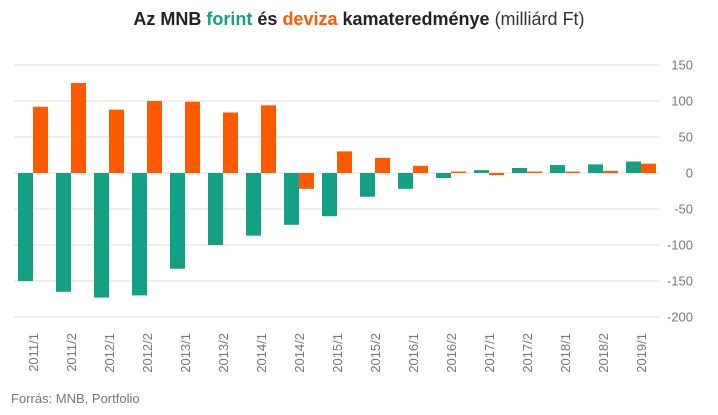  What do you see at coordinates (451, 353) in the screenshot?
I see `x-tick-label: 2016/2` at bounding box center [451, 353].